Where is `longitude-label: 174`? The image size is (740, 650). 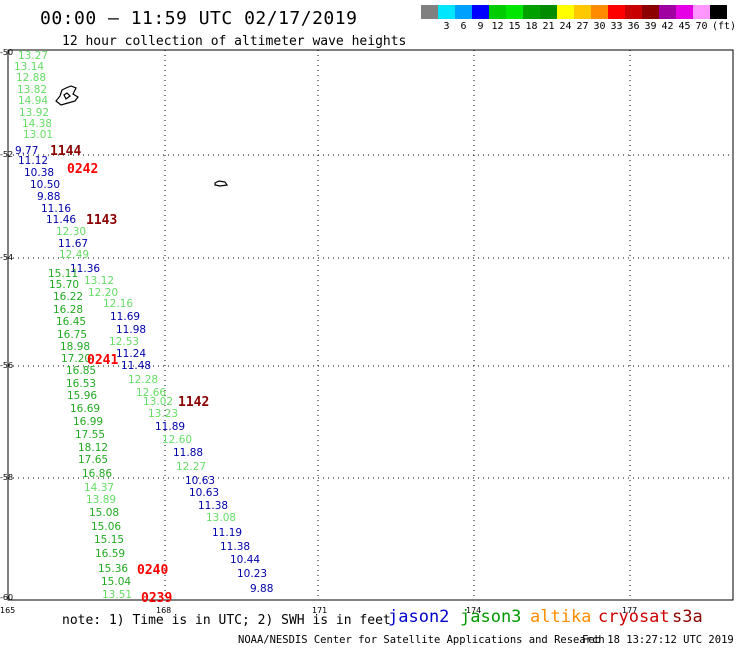 longitude-label: 174 is located at coordinates (473, 610).